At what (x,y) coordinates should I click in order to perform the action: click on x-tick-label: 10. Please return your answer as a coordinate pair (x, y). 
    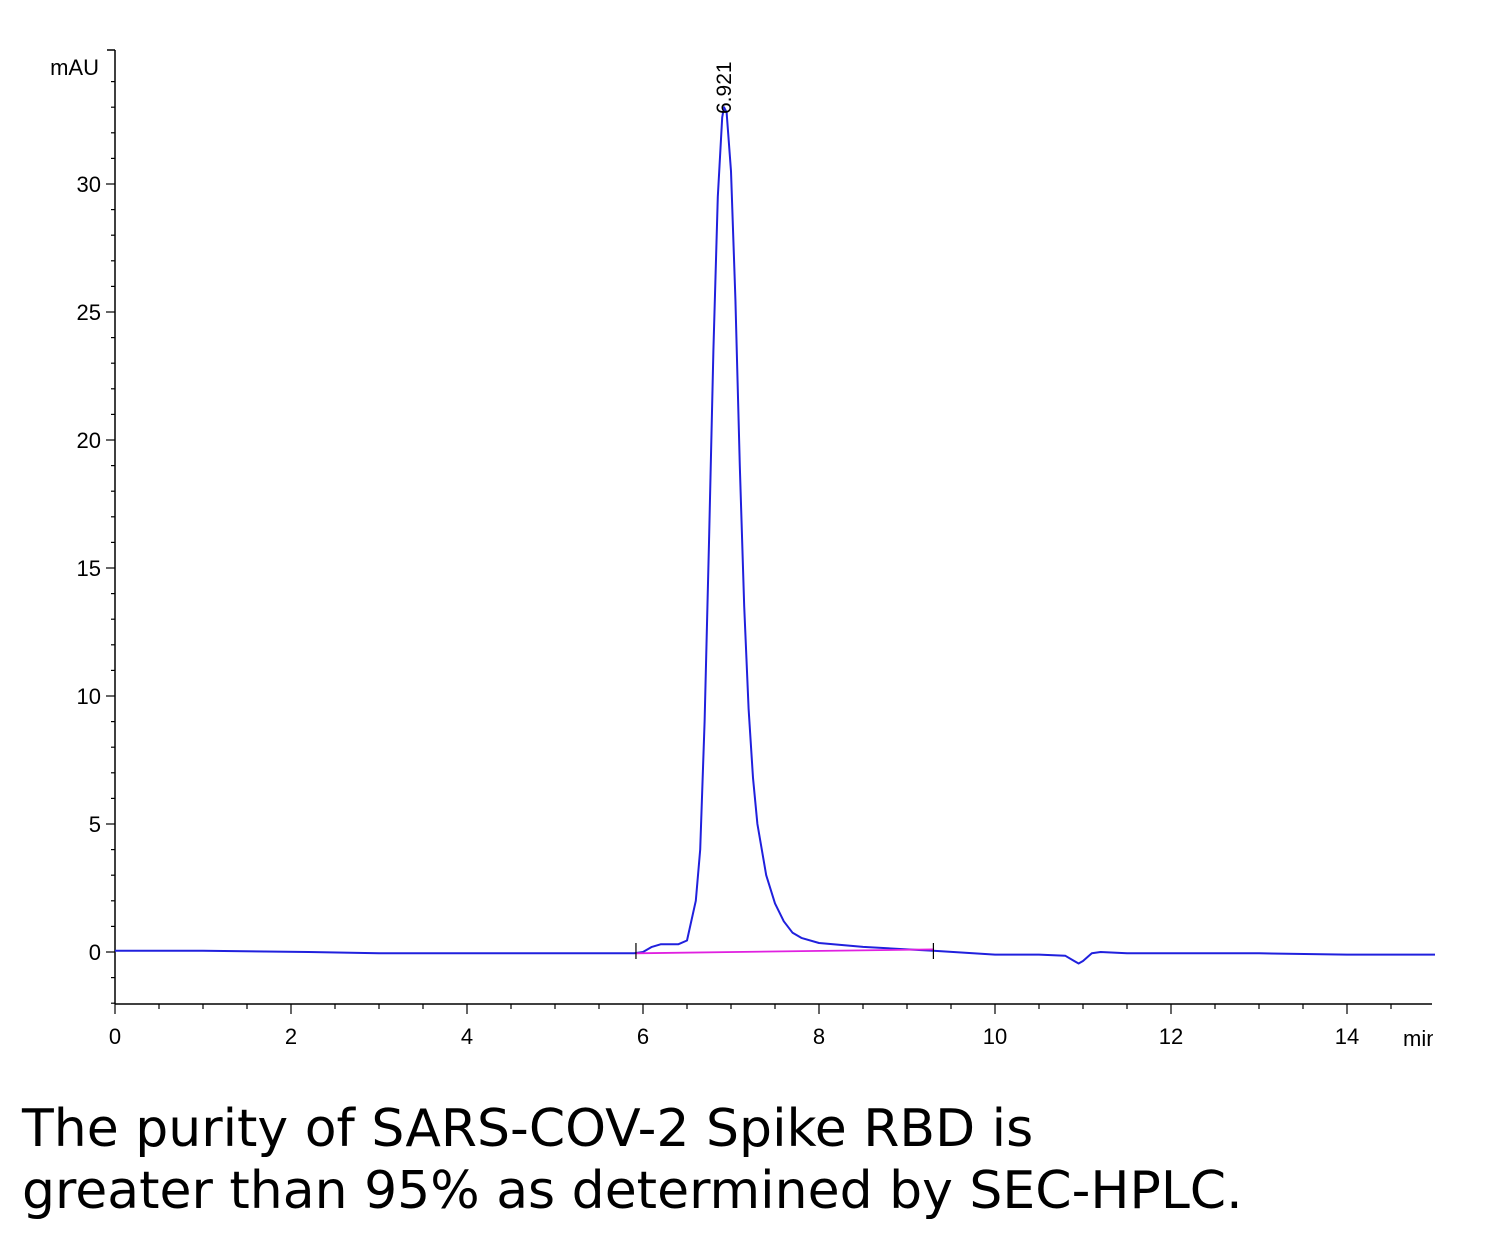
    Looking at the image, I should click on (995, 1036).